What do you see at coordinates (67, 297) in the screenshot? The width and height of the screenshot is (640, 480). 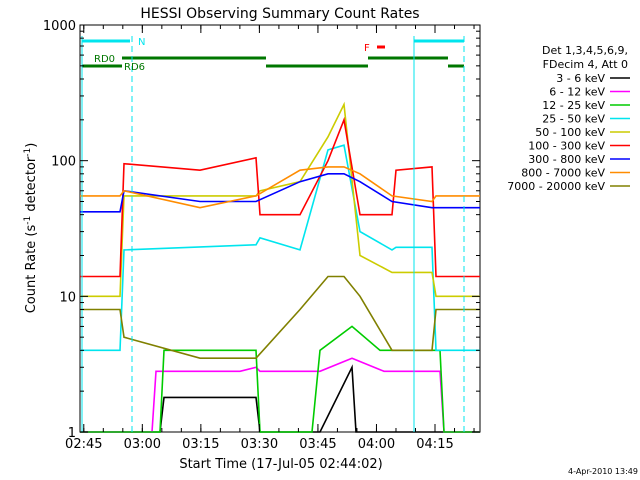 I see `y-tick-label-1: 10` at bounding box center [67, 297].